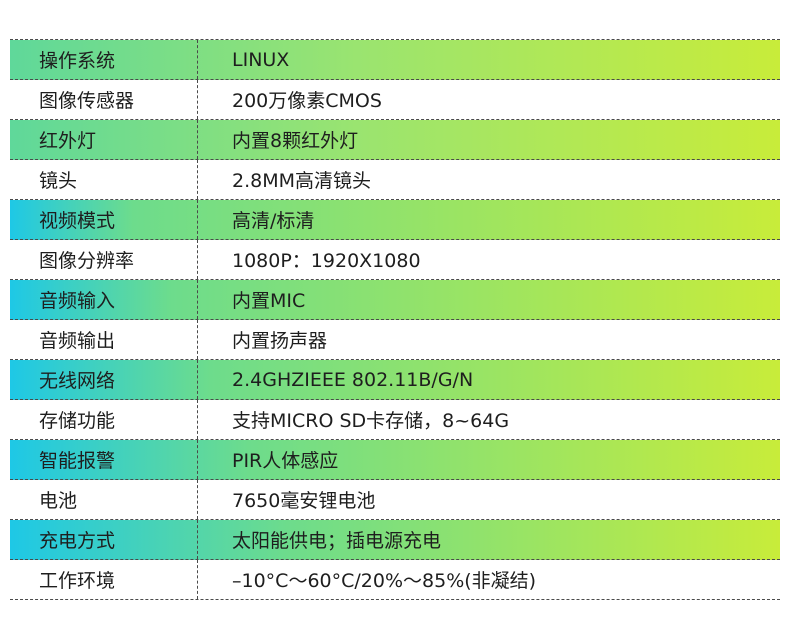 The image size is (790, 625). Describe the element at coordinates (104, 259) in the screenshot. I see `spec-label: 图像分辨率` at that location.